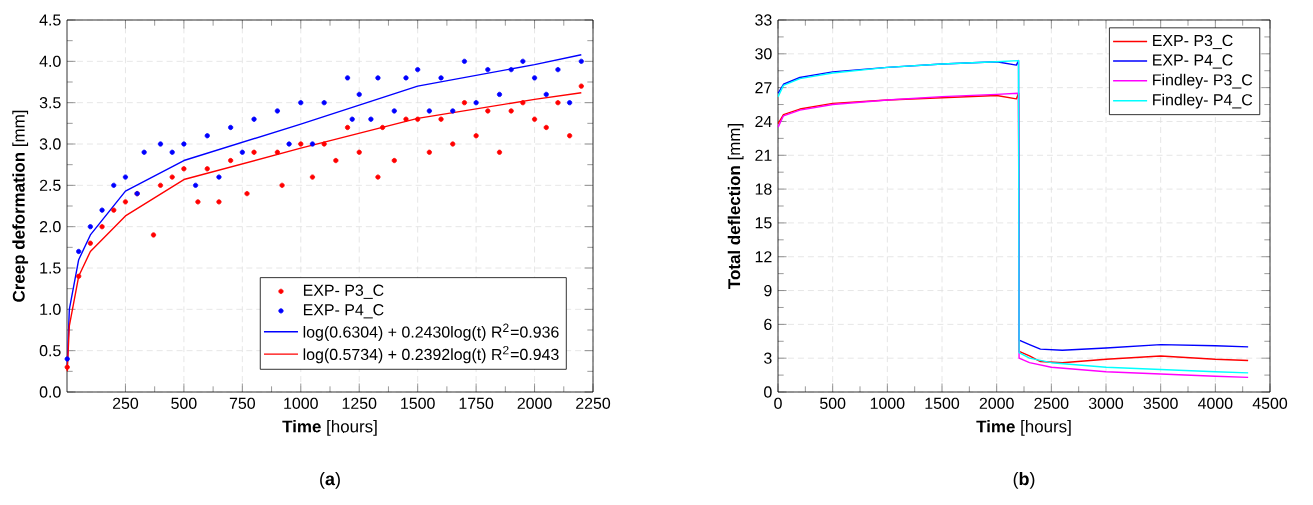 This screenshot has height=505, width=1313. What do you see at coordinates (1160, 403) in the screenshot?
I see `x-tick-label: 3500` at bounding box center [1160, 403].